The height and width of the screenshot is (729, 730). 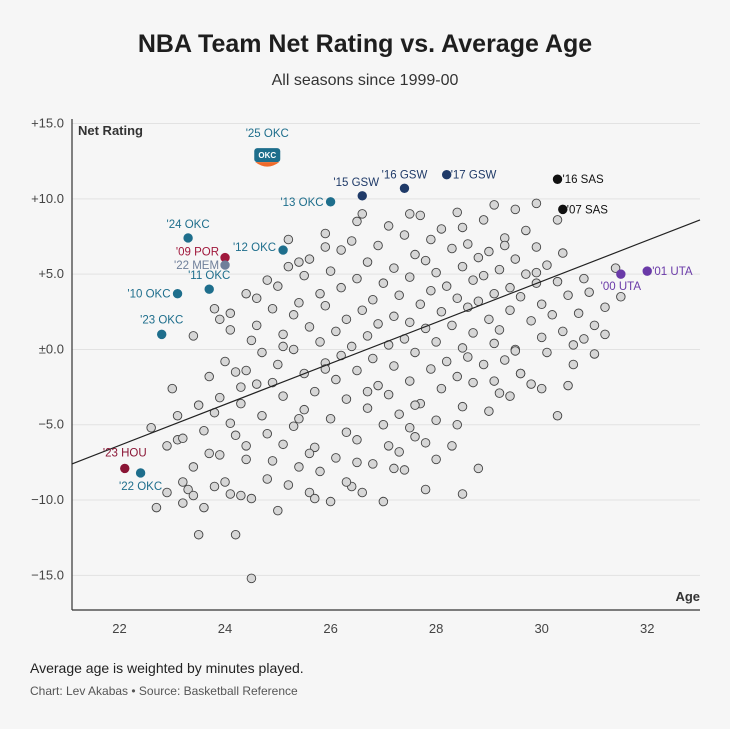 What do you see at coordinates (474, 176) in the screenshot?
I see `team-season-label: '17 GSW` at bounding box center [474, 176].